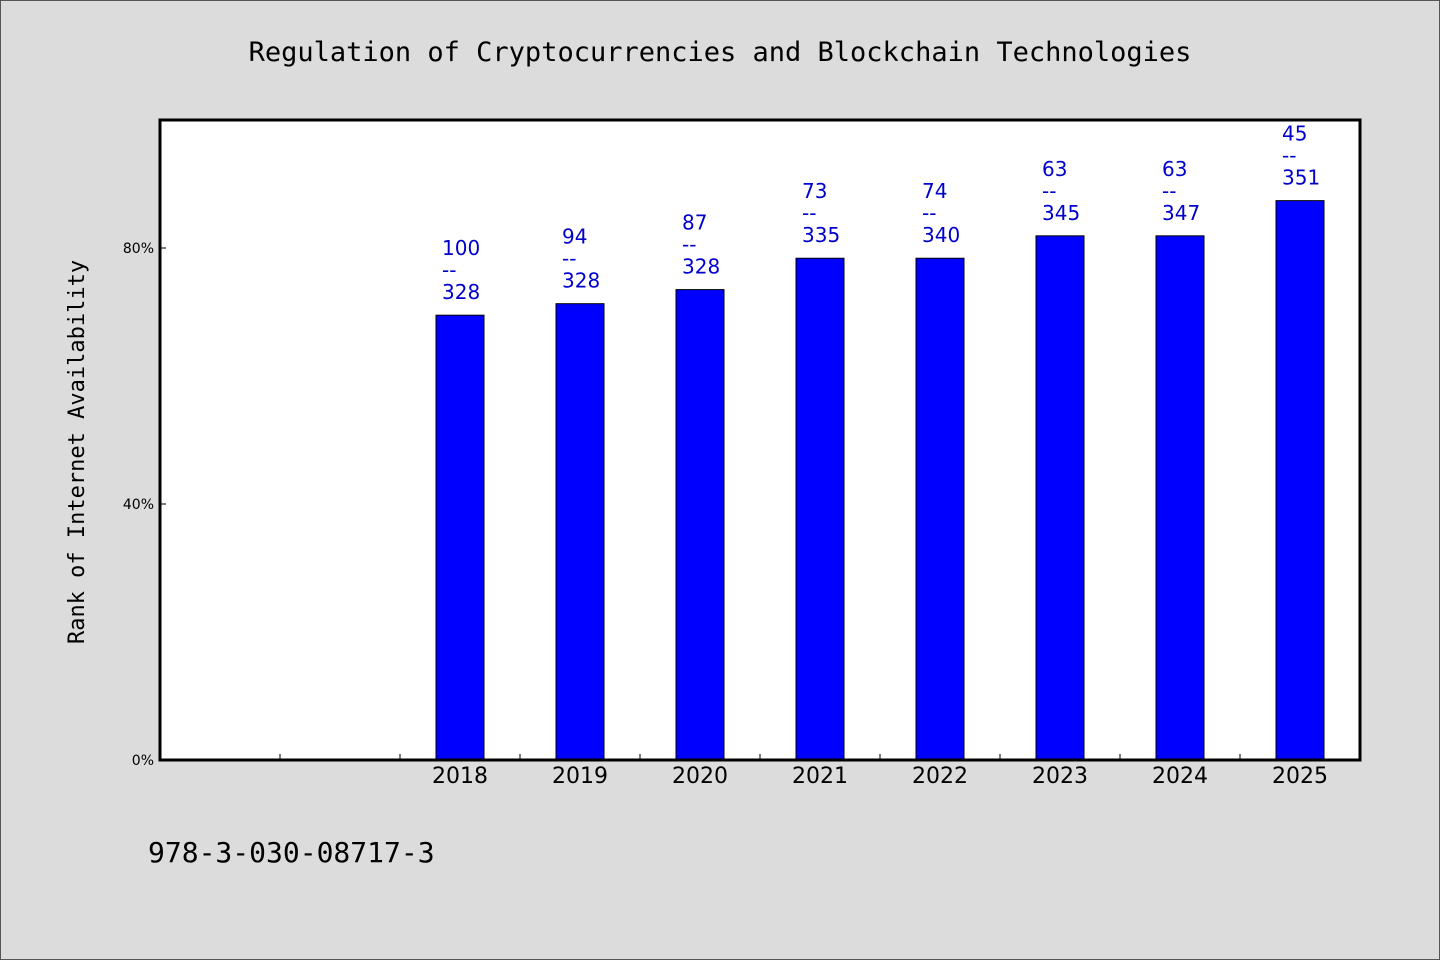 The image size is (1440, 960). Describe the element at coordinates (1301, 178) in the screenshot. I see `data-label: 351` at that location.